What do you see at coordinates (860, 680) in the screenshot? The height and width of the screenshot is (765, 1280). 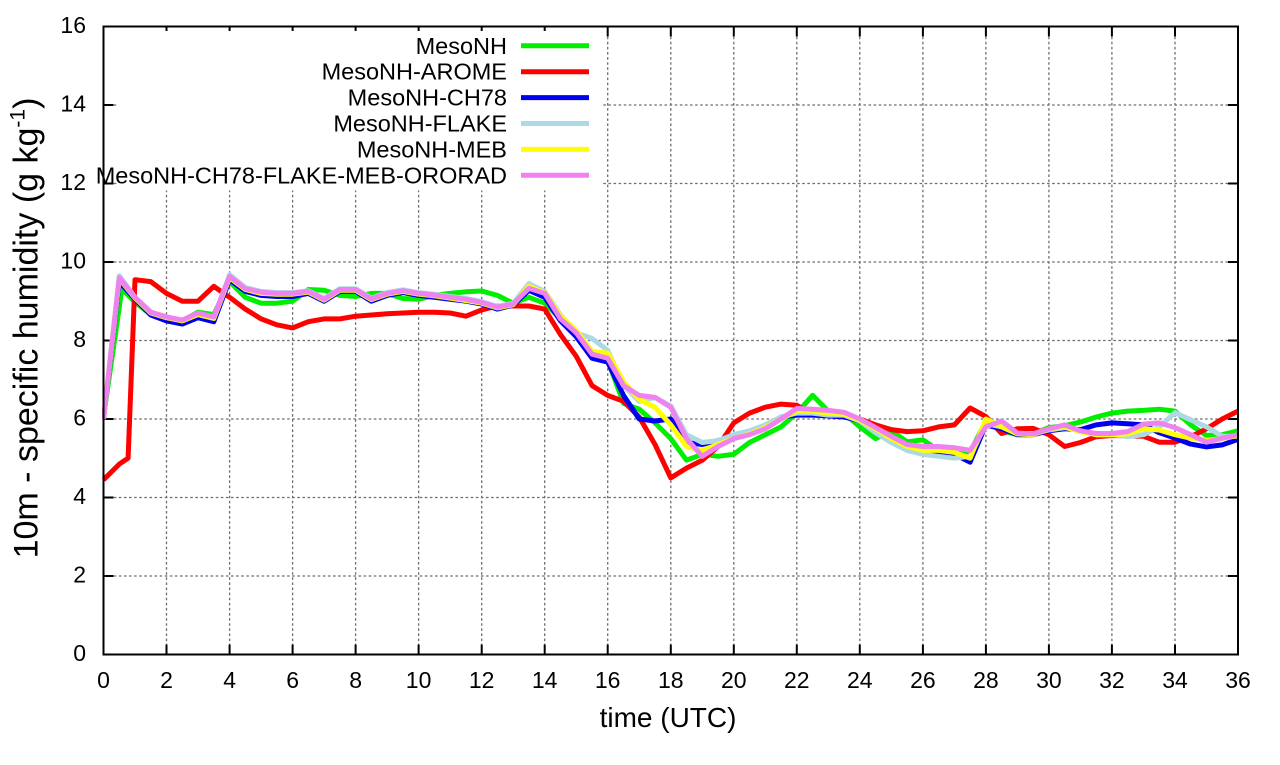 I see `svg-text: 24` at bounding box center [860, 680].